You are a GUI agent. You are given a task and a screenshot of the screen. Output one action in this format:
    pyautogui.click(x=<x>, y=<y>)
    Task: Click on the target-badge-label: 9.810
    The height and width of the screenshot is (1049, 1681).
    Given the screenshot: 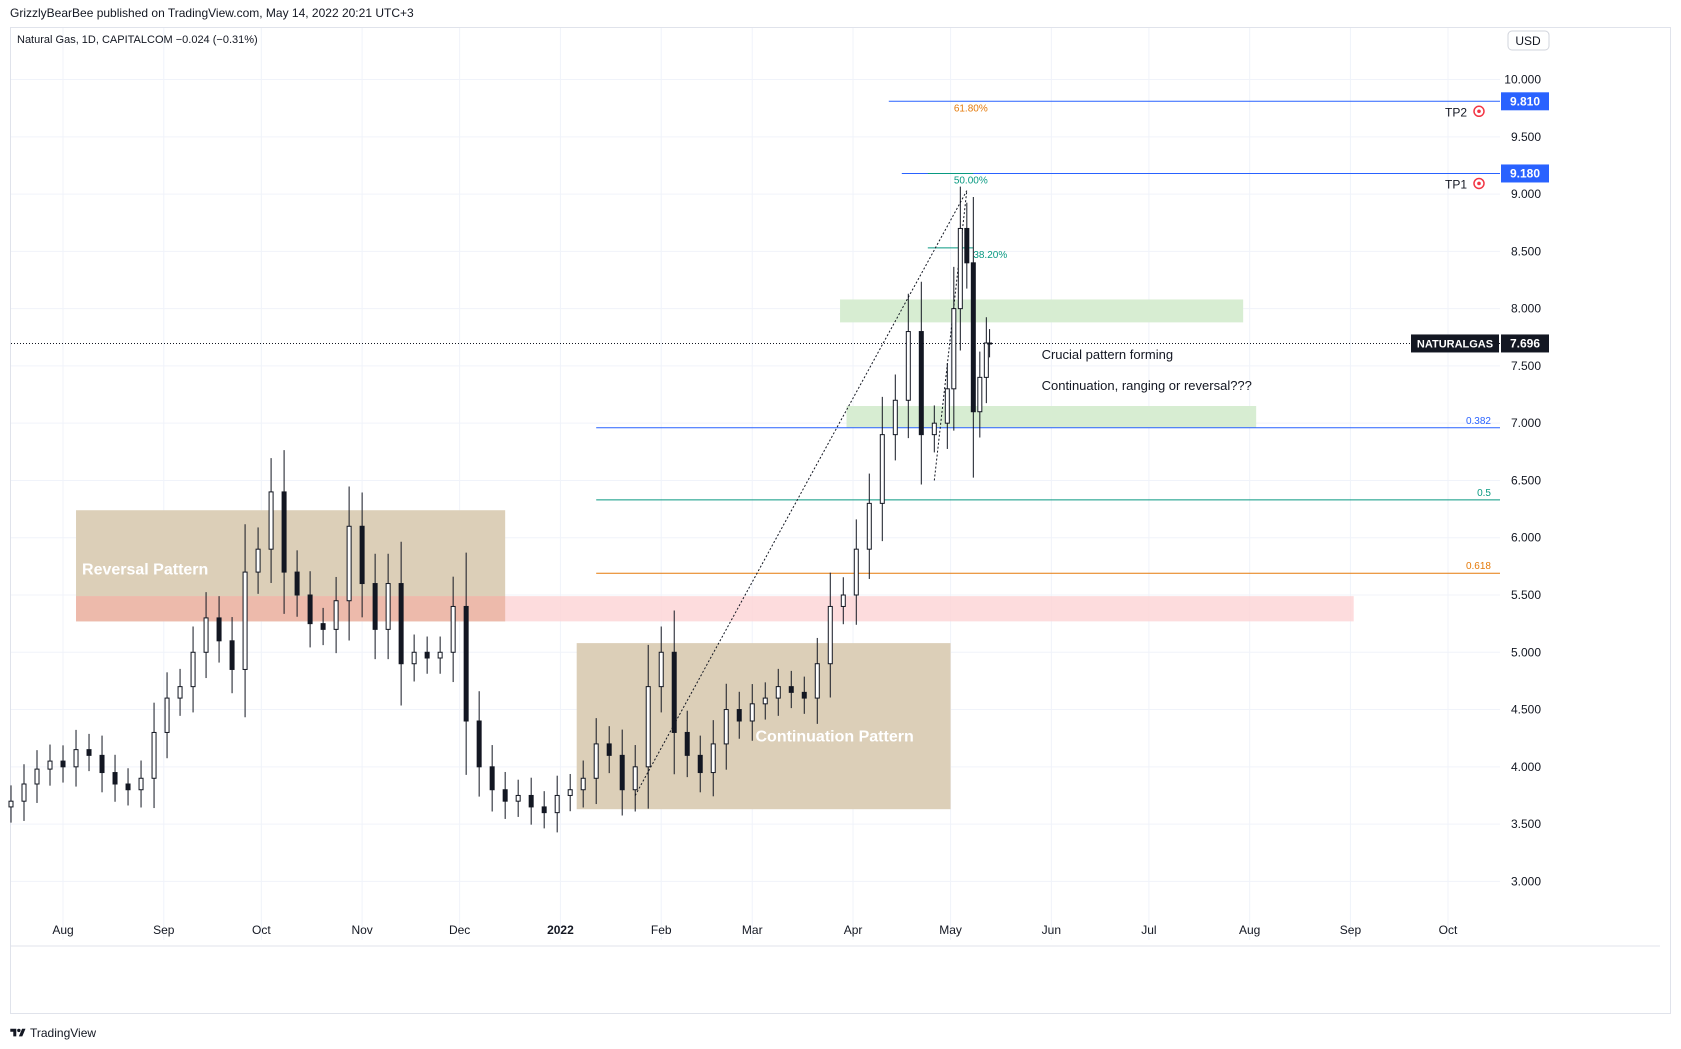 What is the action you would take?
    pyautogui.click(x=1525, y=101)
    